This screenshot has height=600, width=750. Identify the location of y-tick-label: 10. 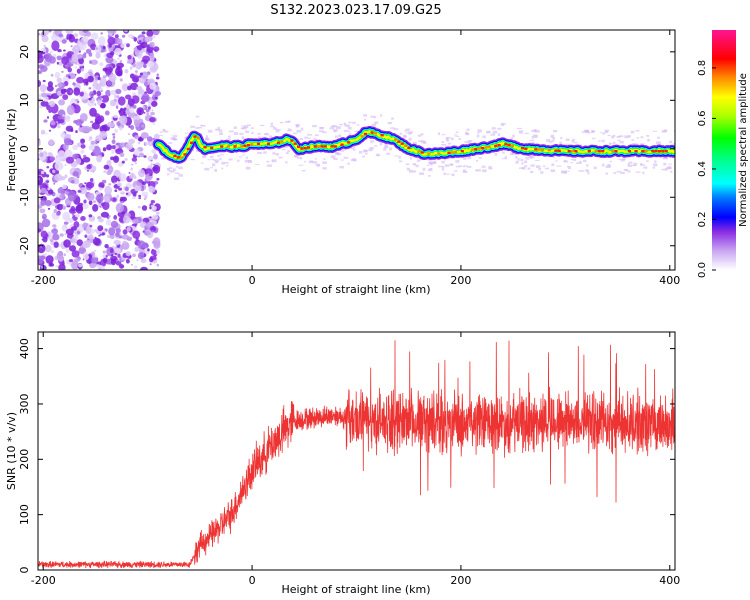
(24, 100).